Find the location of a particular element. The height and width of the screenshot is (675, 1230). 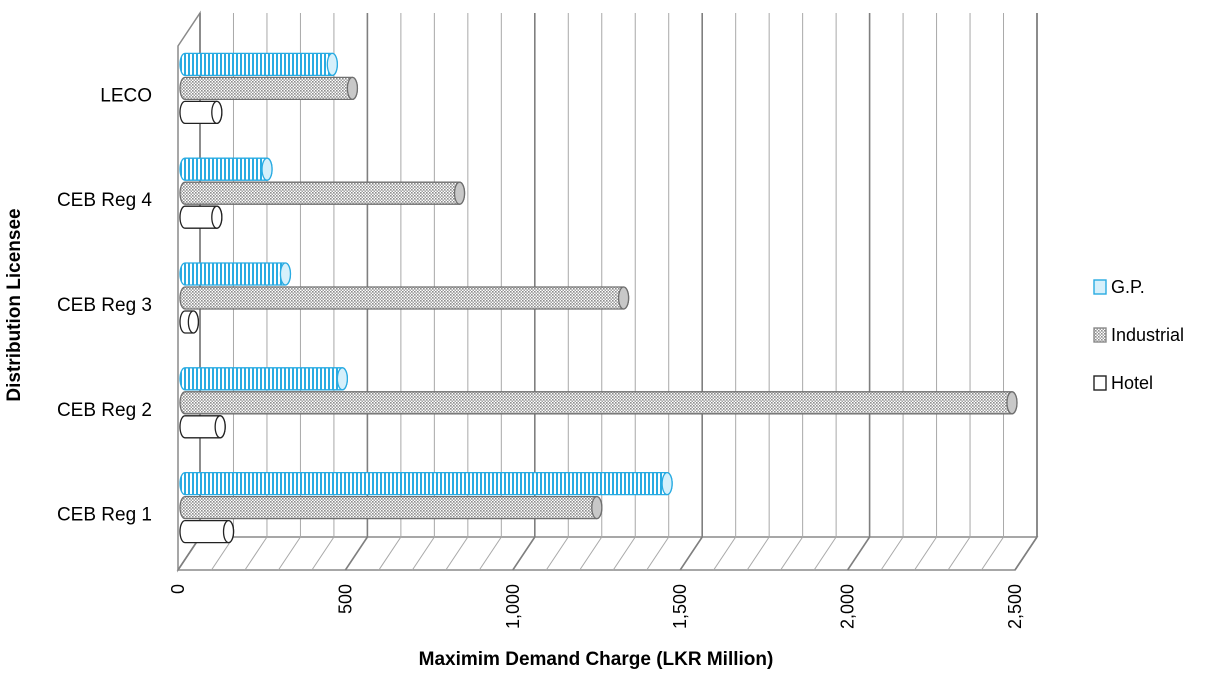

x-tick-label: 2,000 is located at coordinates (848, 606).